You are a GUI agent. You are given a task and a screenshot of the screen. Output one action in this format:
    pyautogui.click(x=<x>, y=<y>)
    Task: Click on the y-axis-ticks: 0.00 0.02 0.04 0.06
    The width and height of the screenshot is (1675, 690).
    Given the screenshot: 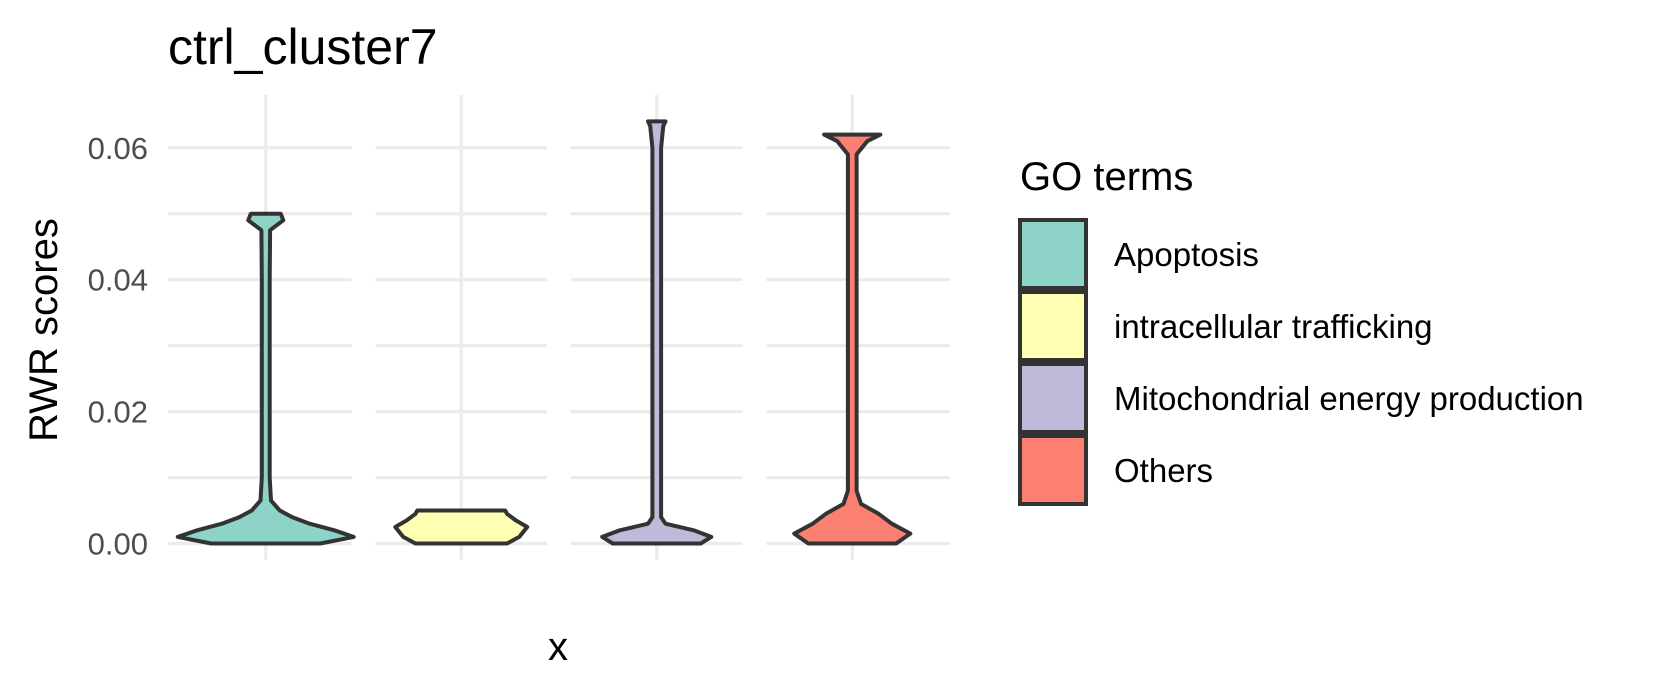 What is the action you would take?
    pyautogui.click(x=118, y=346)
    